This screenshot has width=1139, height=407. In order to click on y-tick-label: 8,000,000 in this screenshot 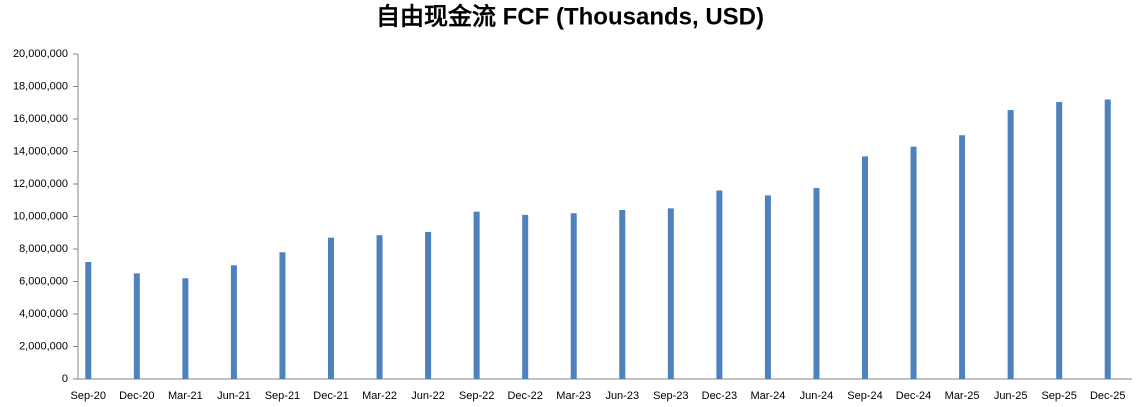, I will do `click(43, 249)`.